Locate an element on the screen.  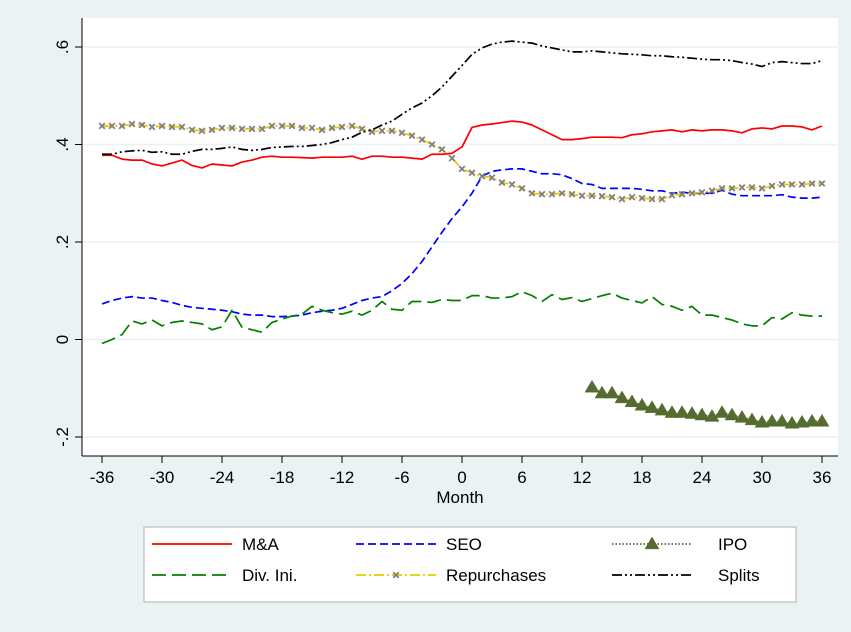
legend-label: SEO is located at coordinates (464, 544).